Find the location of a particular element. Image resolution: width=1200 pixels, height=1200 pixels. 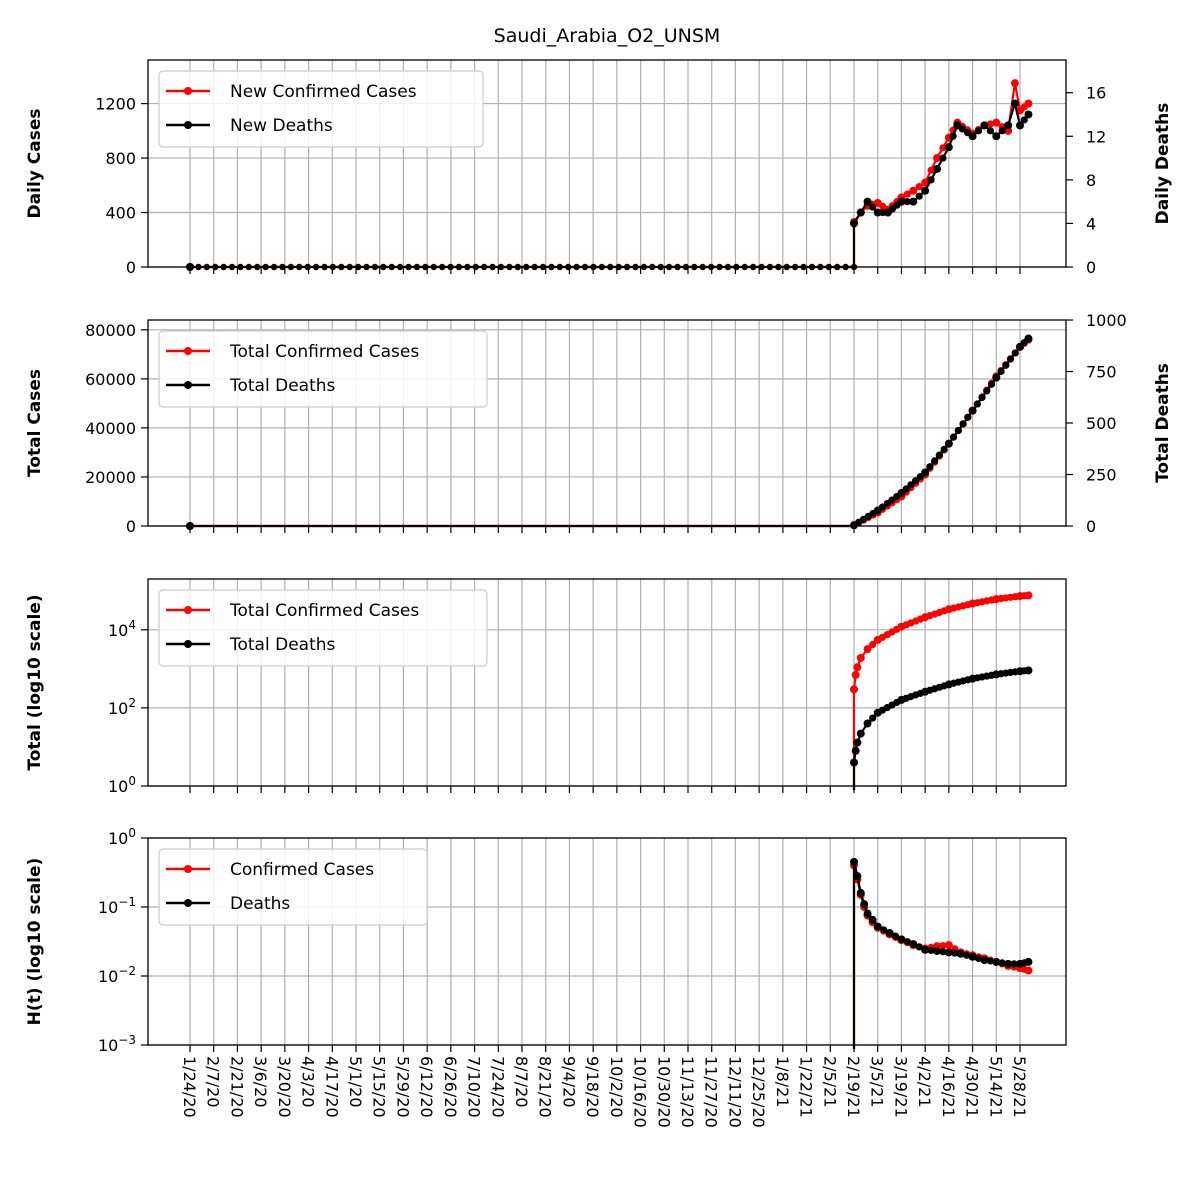

y-right-tick-label: 8 is located at coordinates (1091, 180).